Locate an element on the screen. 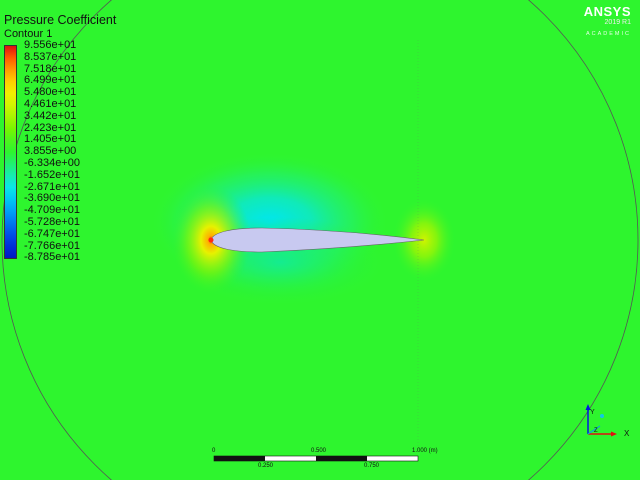  legend-label: 6.499e+01 is located at coordinates (50, 80).